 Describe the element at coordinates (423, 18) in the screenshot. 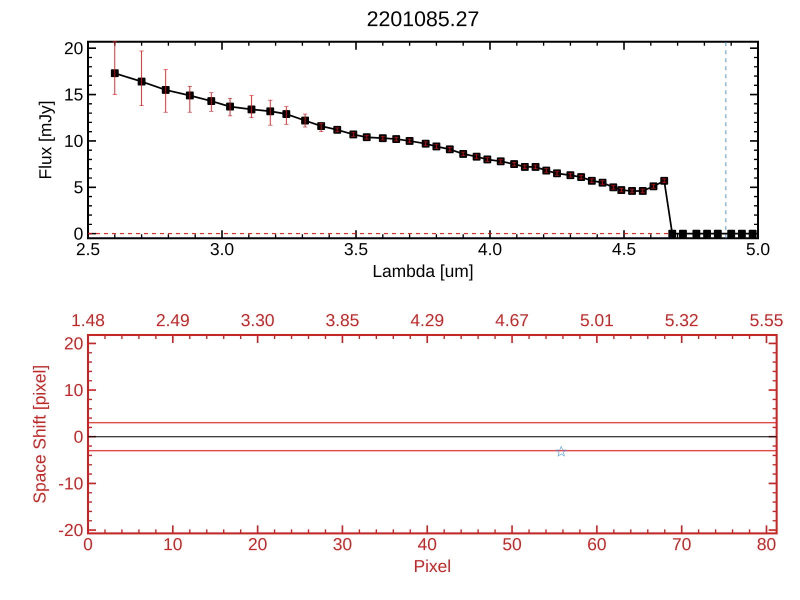

I see `chart-title: 2201085.27` at that location.